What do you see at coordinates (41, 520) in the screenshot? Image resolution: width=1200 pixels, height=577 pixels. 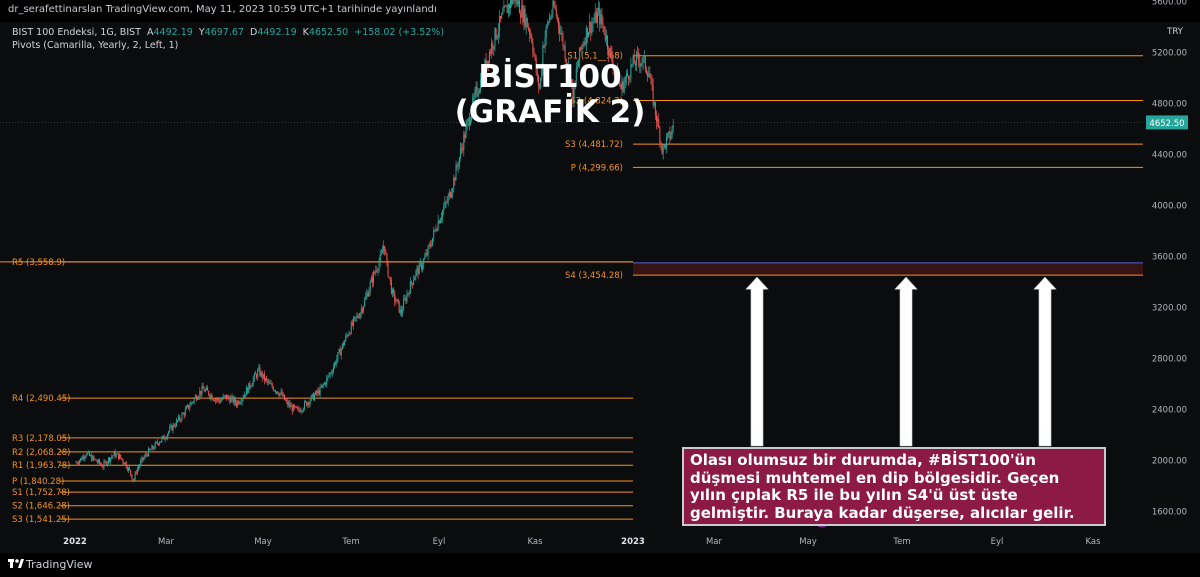 I see `pivot-label-2022: S3 (1,541.25)` at bounding box center [41, 520].